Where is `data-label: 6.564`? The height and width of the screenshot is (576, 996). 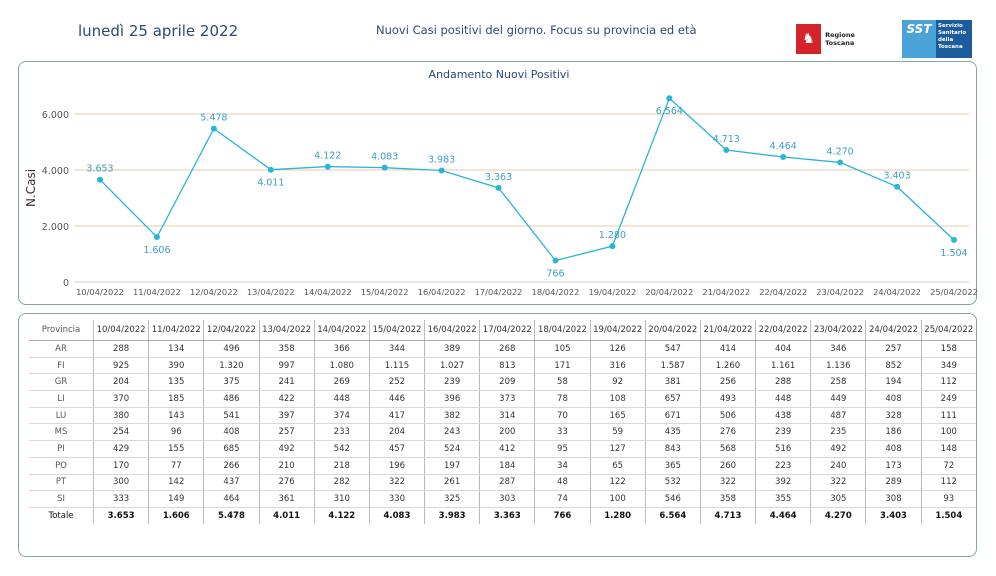 data-label: 6.564 is located at coordinates (669, 111).